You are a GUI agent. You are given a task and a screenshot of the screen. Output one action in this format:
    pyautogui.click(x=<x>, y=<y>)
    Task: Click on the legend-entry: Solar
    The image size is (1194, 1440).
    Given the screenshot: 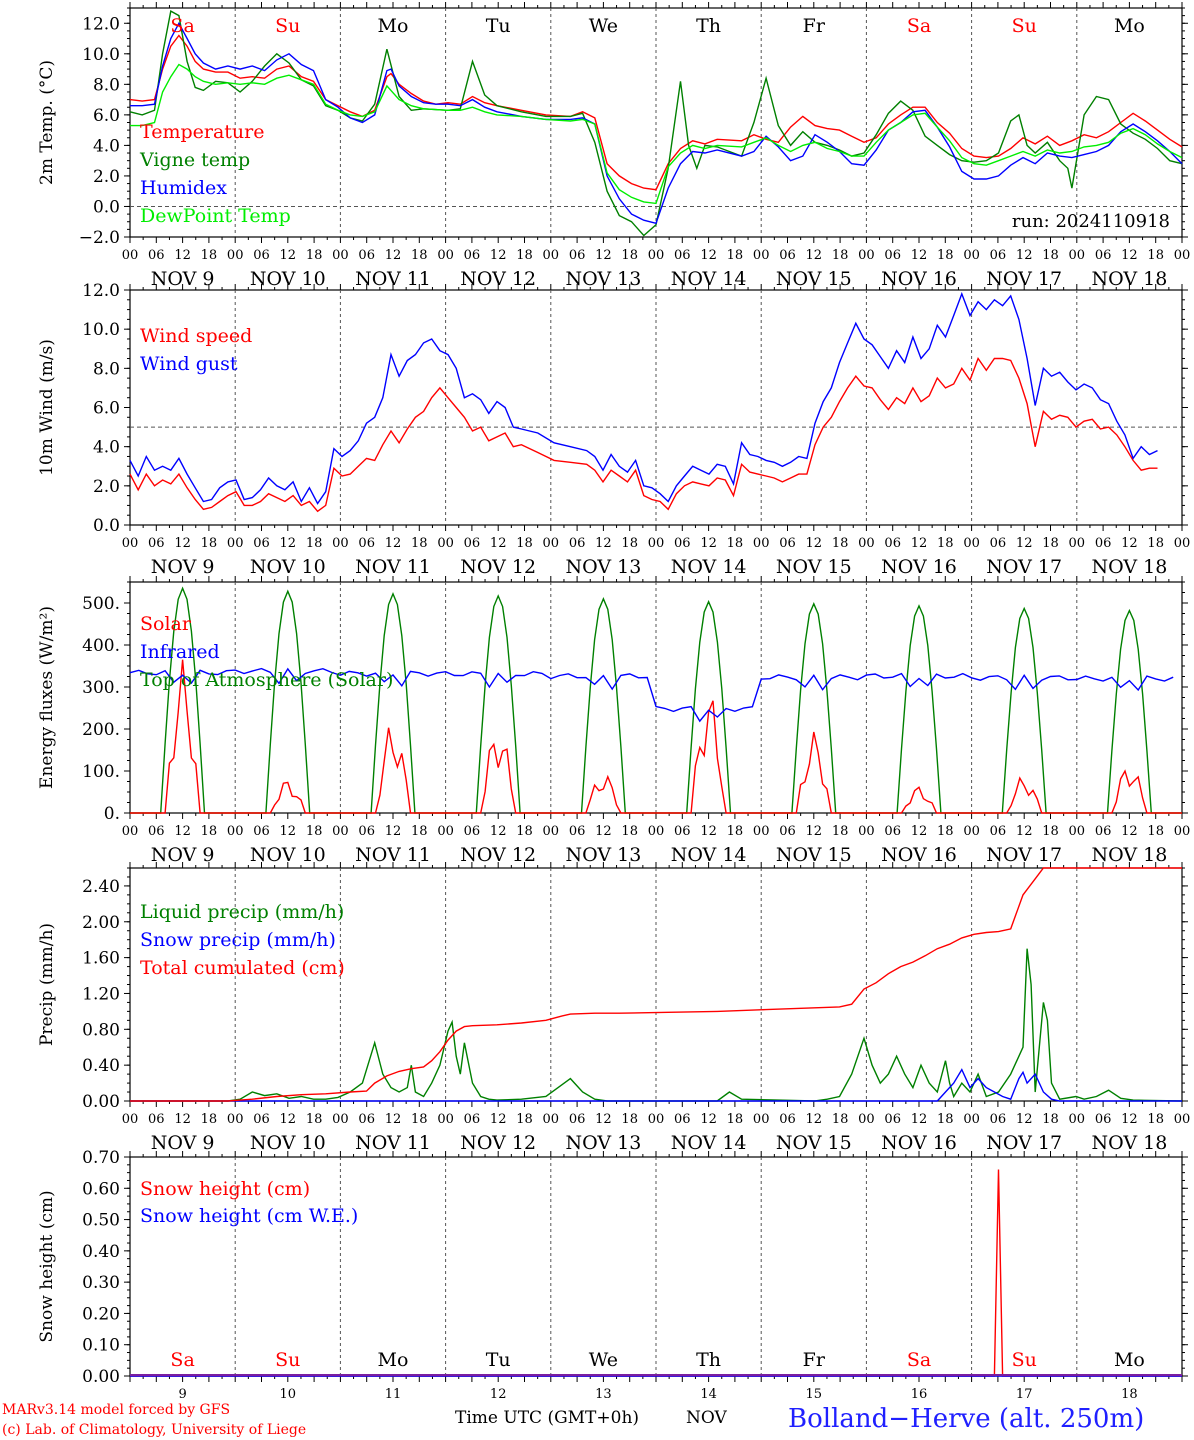 What is the action you would take?
    pyautogui.click(x=166, y=624)
    